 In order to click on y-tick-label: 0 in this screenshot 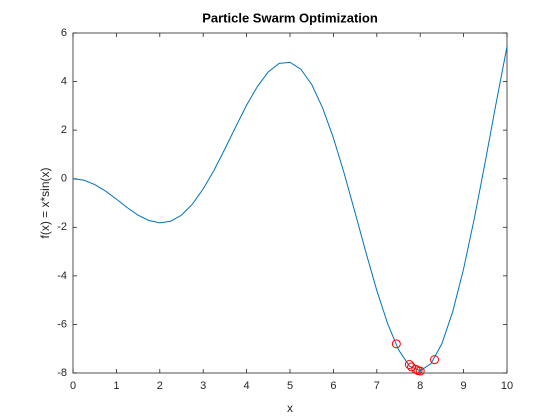, I will do `click(64, 179)`.